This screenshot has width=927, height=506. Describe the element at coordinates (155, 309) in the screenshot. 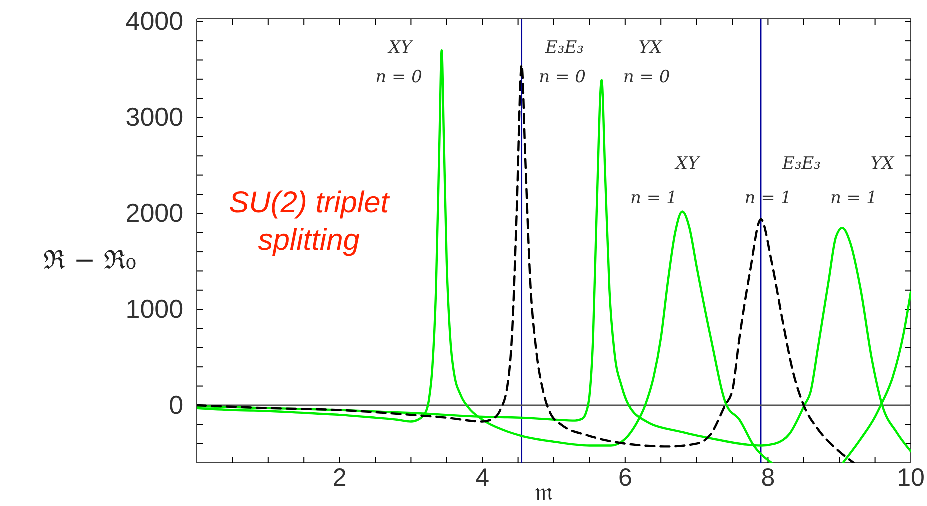

I see `y-tick-label: 1000` at that location.